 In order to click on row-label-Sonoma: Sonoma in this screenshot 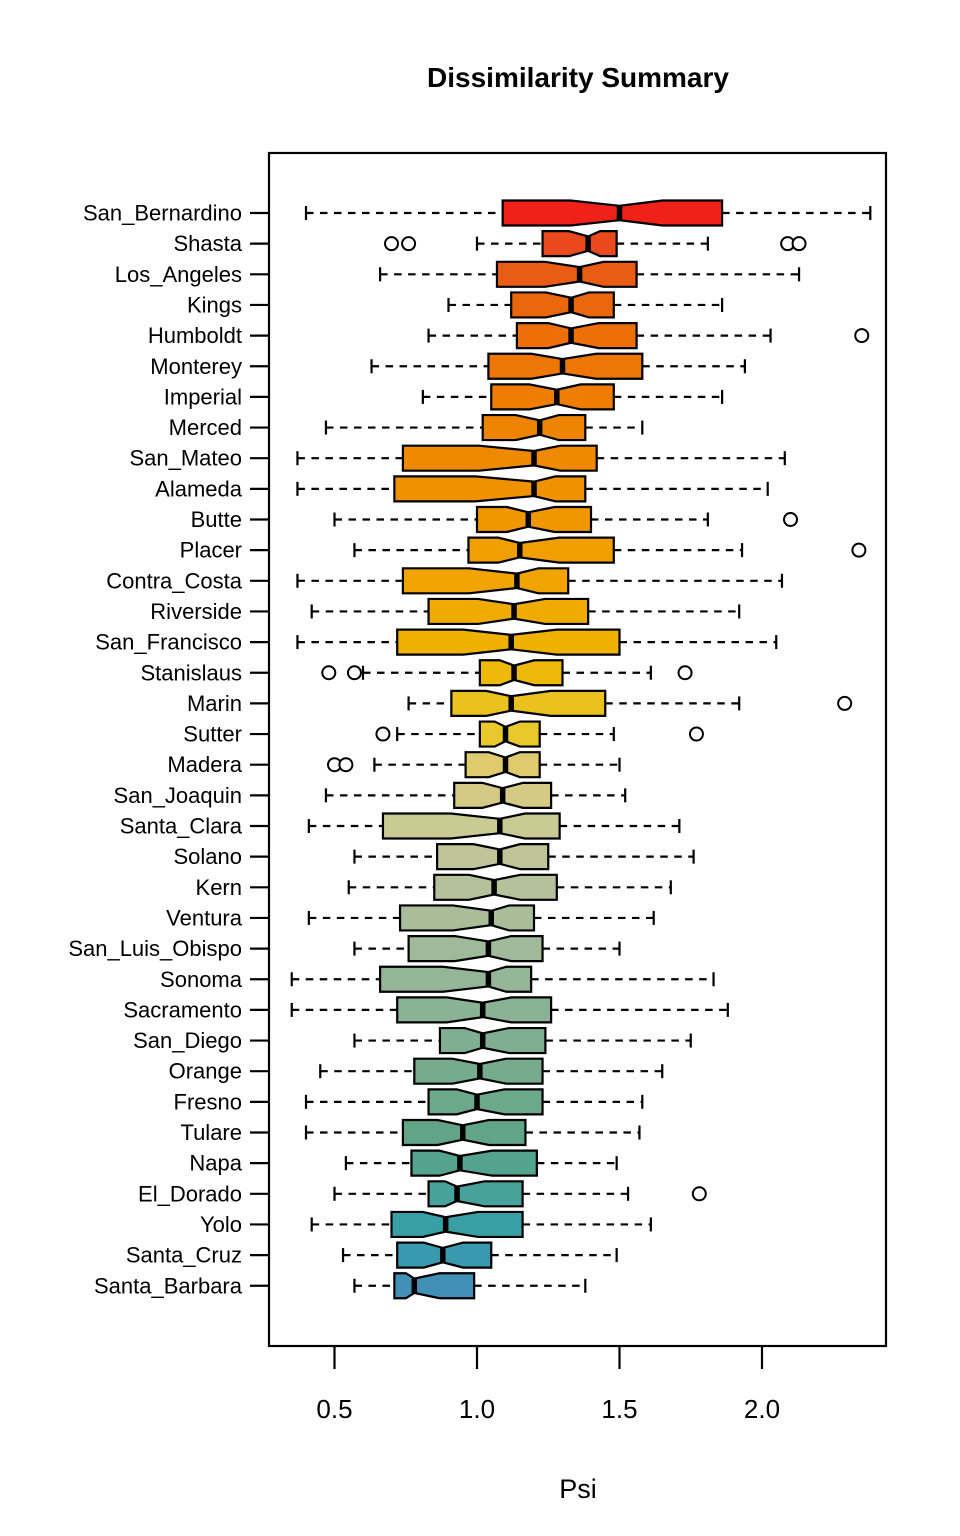, I will do `click(201, 979)`.